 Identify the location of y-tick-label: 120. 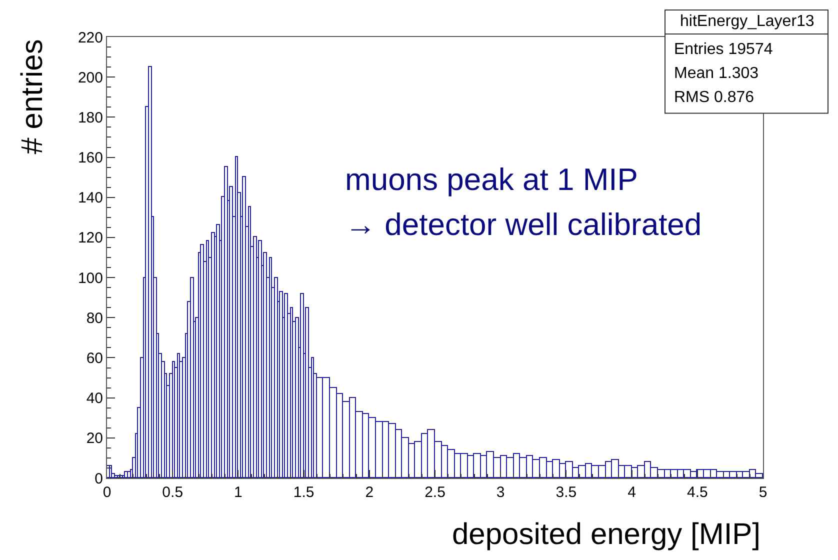
(90, 238).